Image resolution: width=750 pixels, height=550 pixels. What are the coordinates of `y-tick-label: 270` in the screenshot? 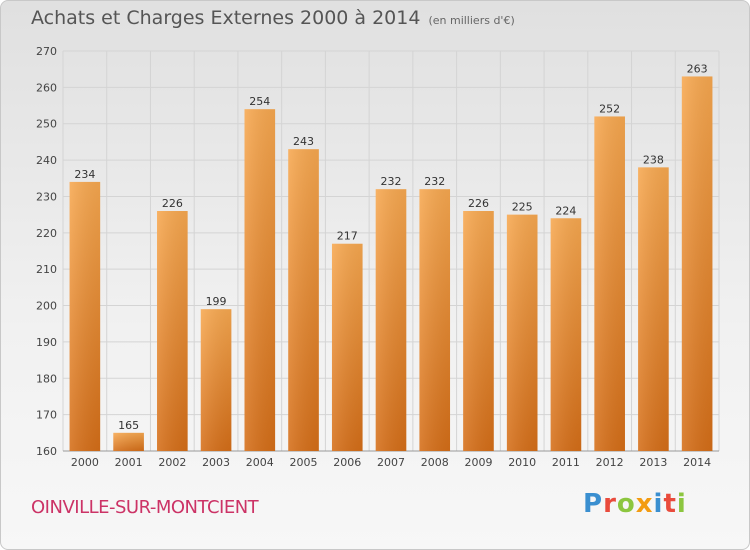 It's located at (46, 51).